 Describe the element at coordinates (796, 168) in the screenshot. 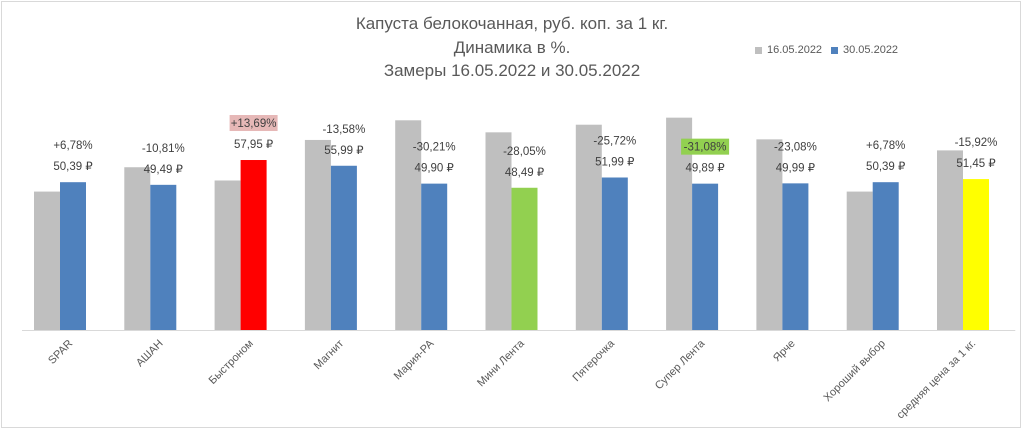

I see `price-label-8: 49,99 ₽` at that location.